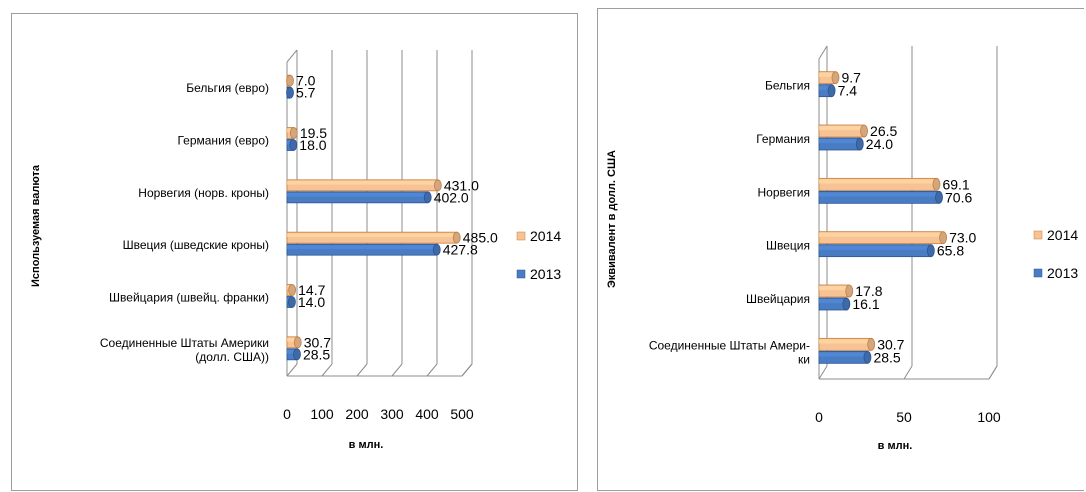  Describe the element at coordinates (36, 225) in the screenshot. I see `y-axis-title: Используемая валюта` at that location.